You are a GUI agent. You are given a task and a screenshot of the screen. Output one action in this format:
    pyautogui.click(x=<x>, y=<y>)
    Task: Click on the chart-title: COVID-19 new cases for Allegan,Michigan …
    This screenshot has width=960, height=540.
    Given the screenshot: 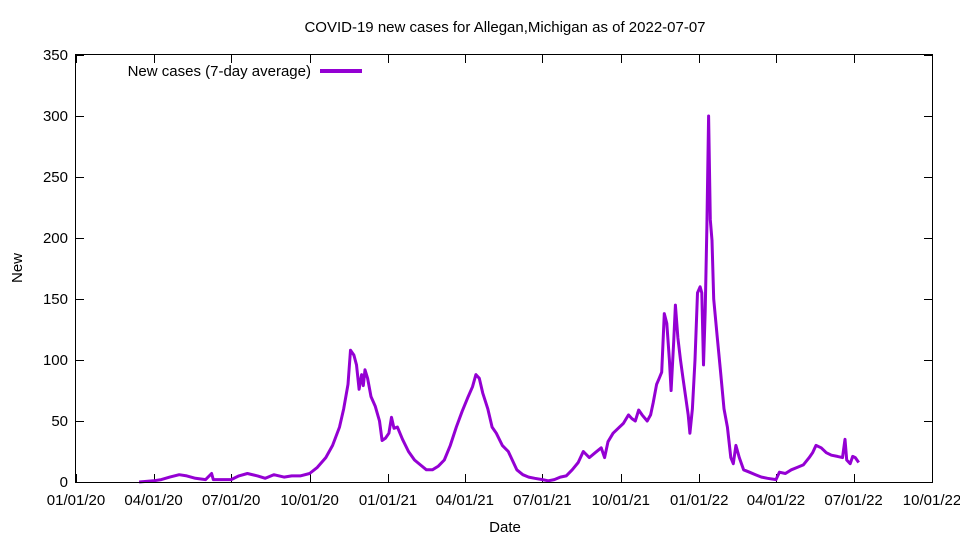 What is the action you would take?
    pyautogui.click(x=504, y=27)
    